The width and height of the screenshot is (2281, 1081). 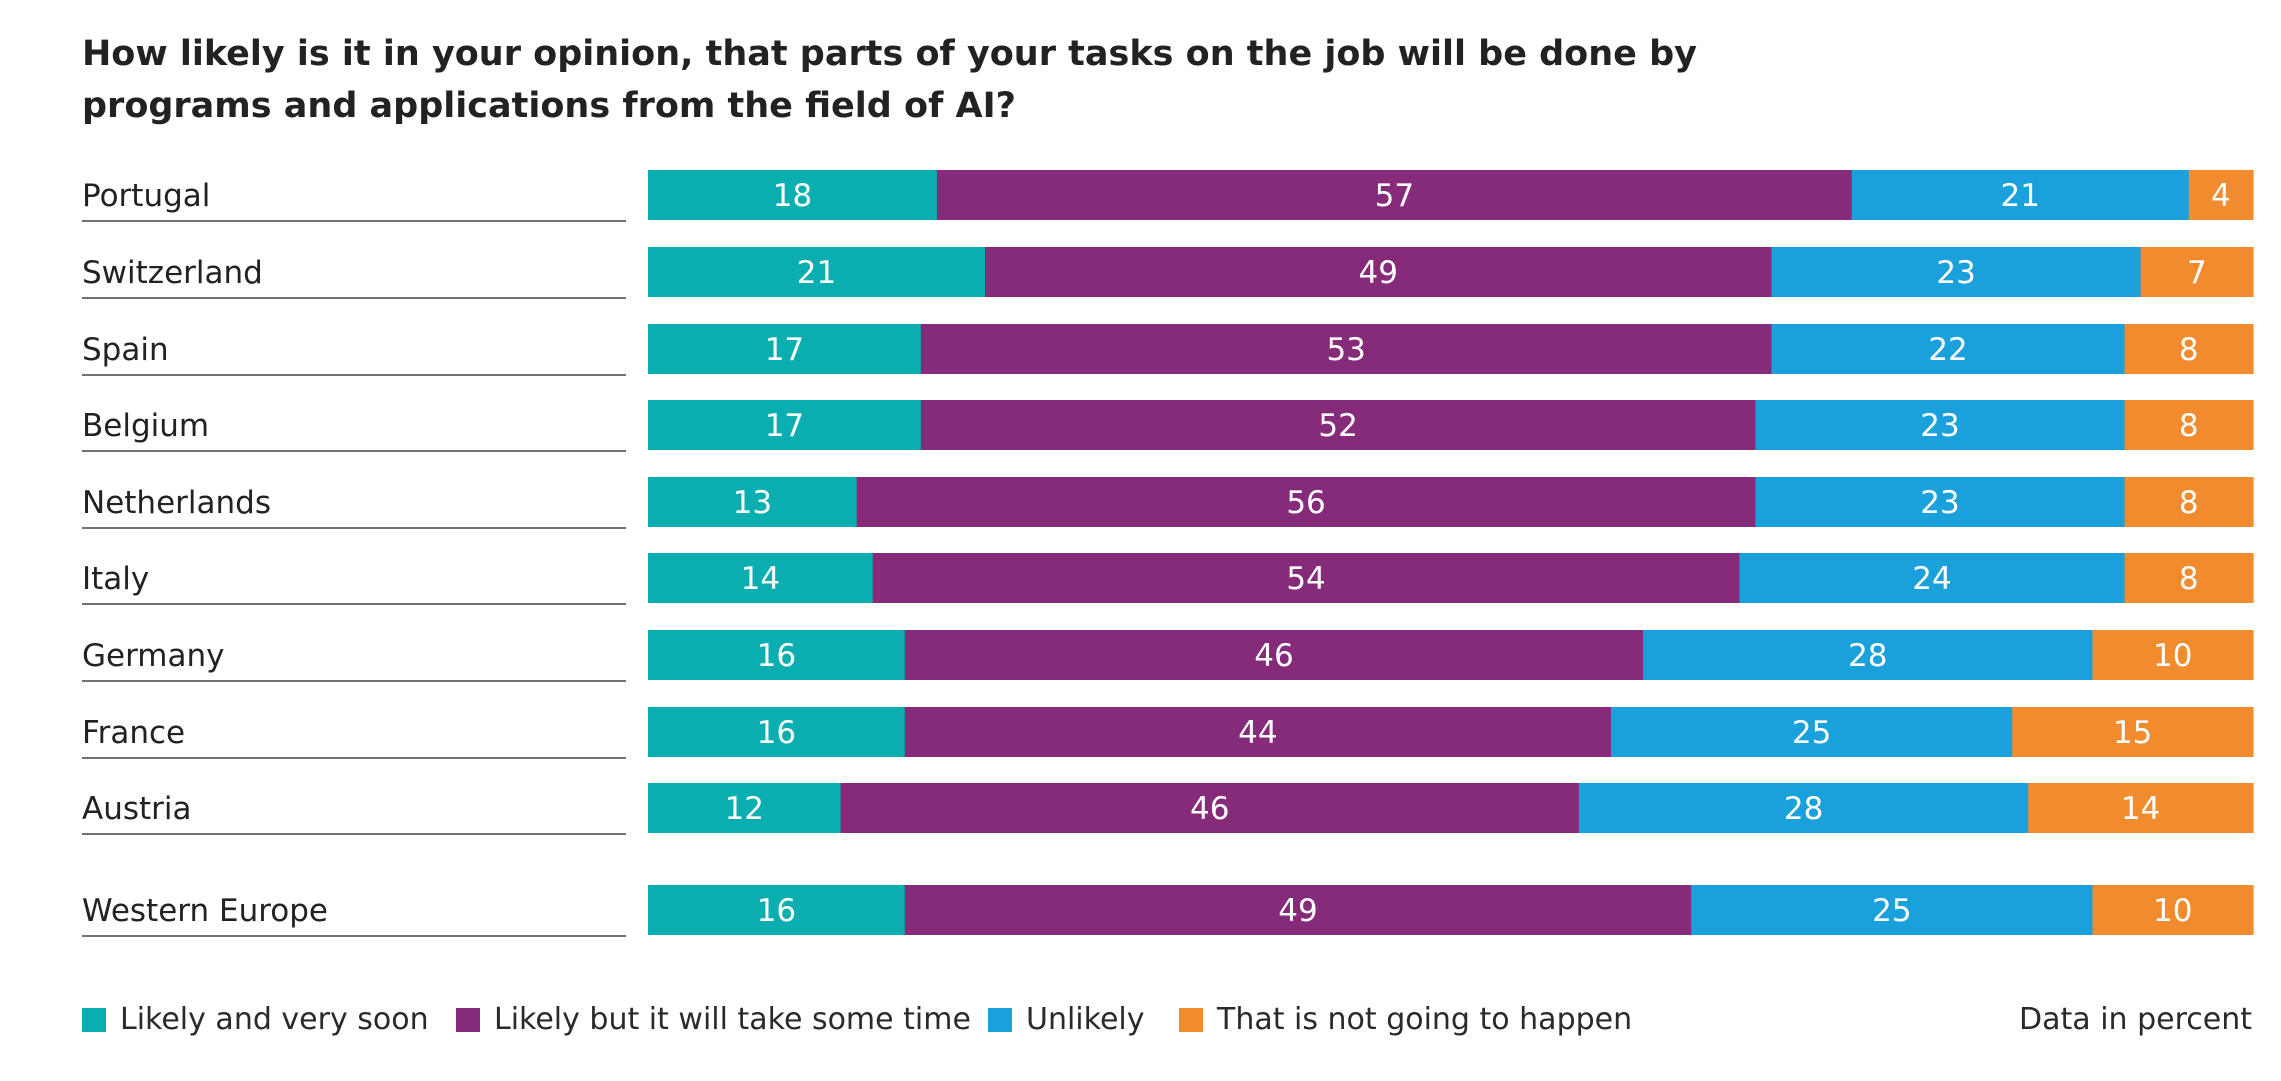 I want to click on data-label: 52, so click(x=1337, y=426).